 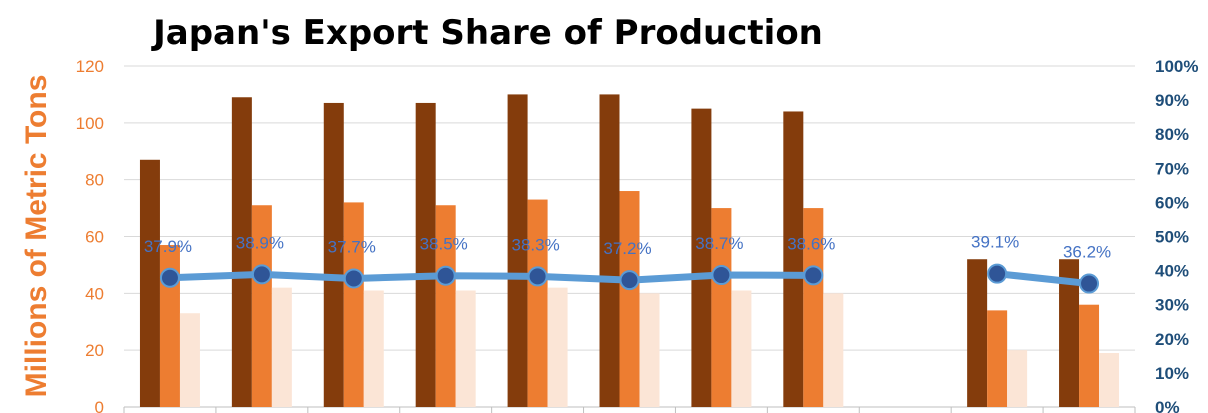 What do you see at coordinates (90, 66) in the screenshot?
I see `y-tick-label: 120` at bounding box center [90, 66].